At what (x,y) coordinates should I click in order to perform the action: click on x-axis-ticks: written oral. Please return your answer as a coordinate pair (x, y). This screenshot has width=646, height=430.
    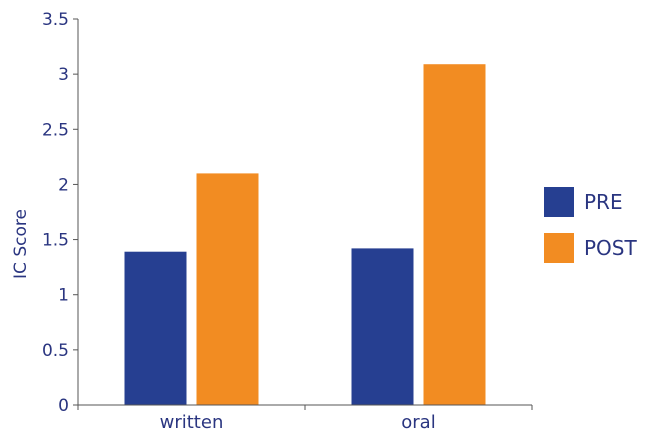
    Looking at the image, I should click on (305, 417).